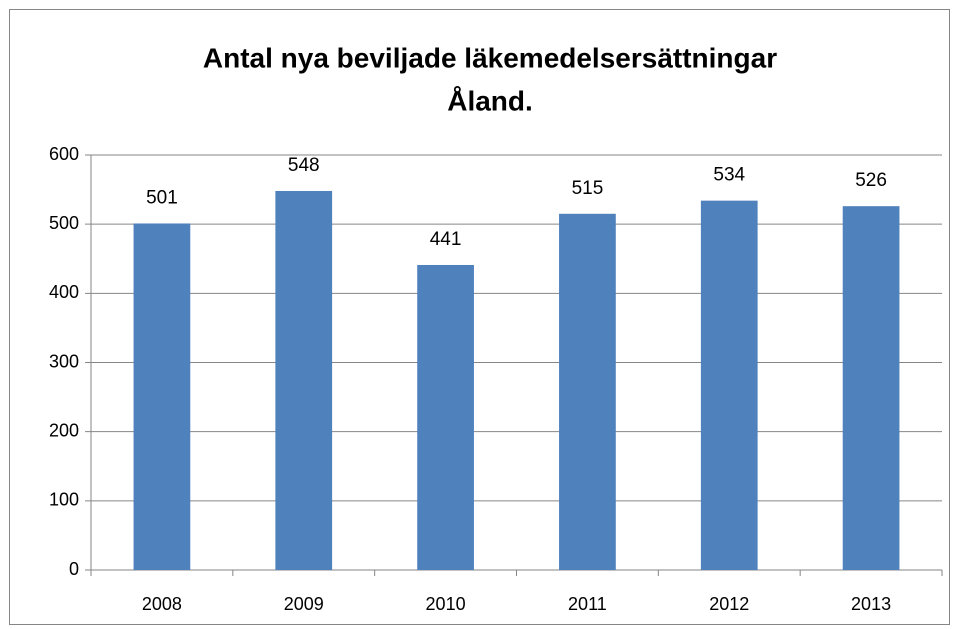 The width and height of the screenshot is (959, 629). Describe the element at coordinates (587, 604) in the screenshot. I see `x-tick-label: 2011` at that location.